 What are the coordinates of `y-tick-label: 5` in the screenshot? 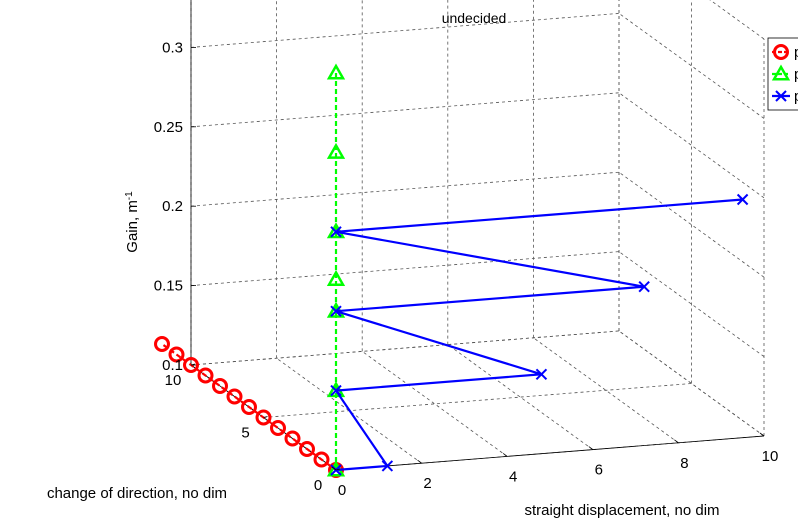 It's located at (245, 433).